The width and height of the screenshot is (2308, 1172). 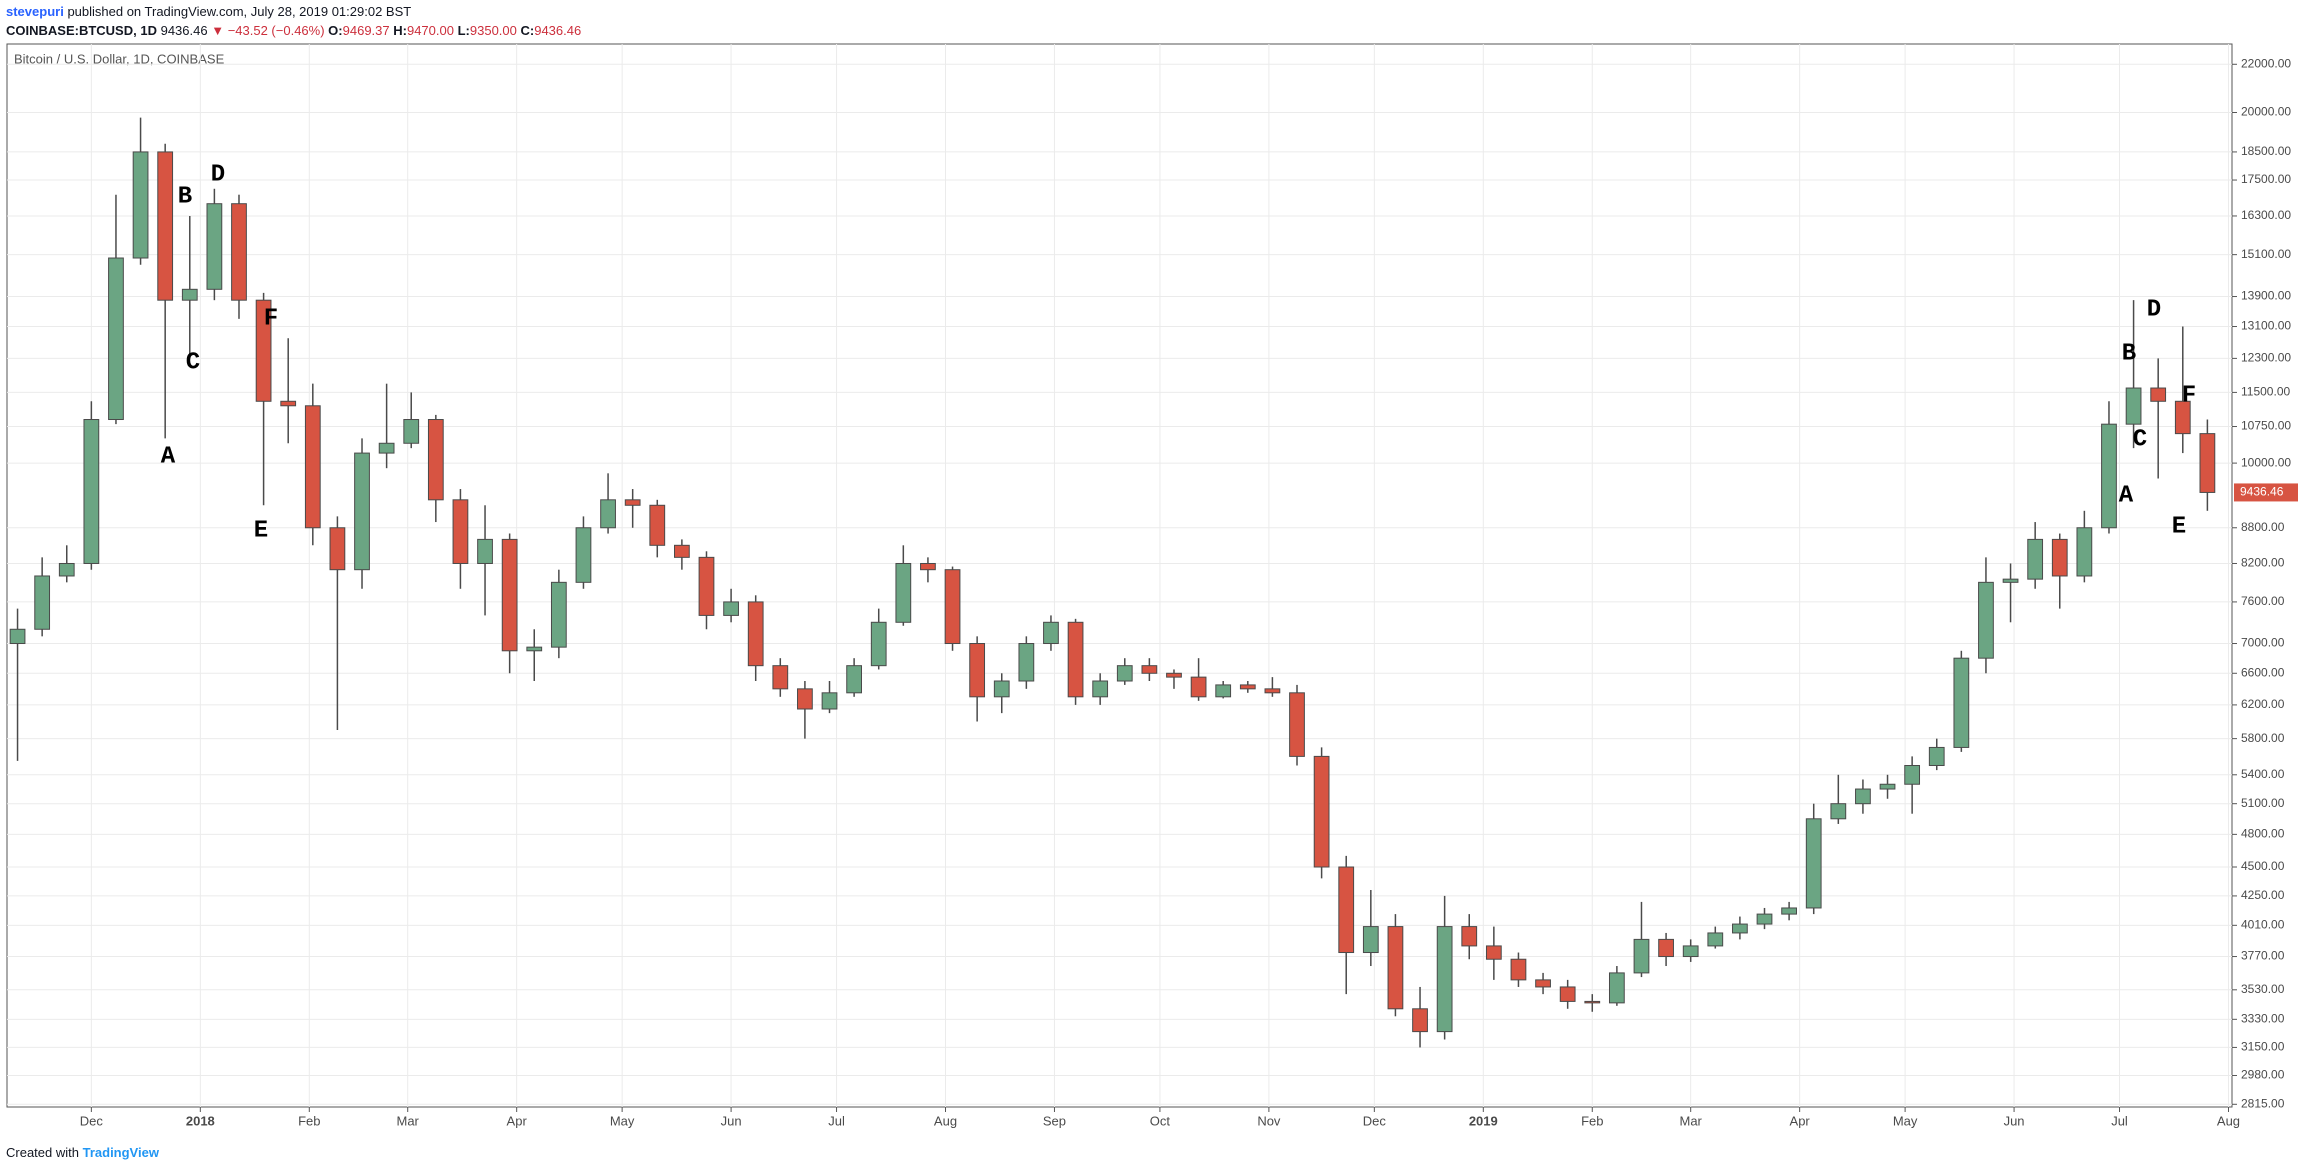 What do you see at coordinates (2263, 1103) in the screenshot?
I see `y-tick-label: 2815.00` at bounding box center [2263, 1103].